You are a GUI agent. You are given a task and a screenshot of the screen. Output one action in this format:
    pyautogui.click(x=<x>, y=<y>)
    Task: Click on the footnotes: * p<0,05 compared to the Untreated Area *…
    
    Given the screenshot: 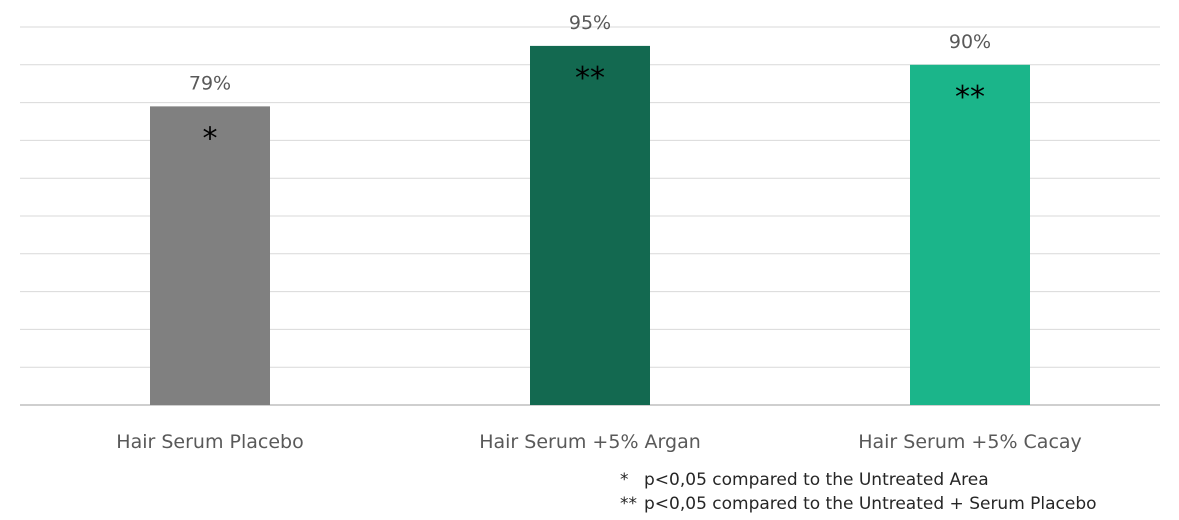 What is the action you would take?
    pyautogui.click(x=858, y=492)
    